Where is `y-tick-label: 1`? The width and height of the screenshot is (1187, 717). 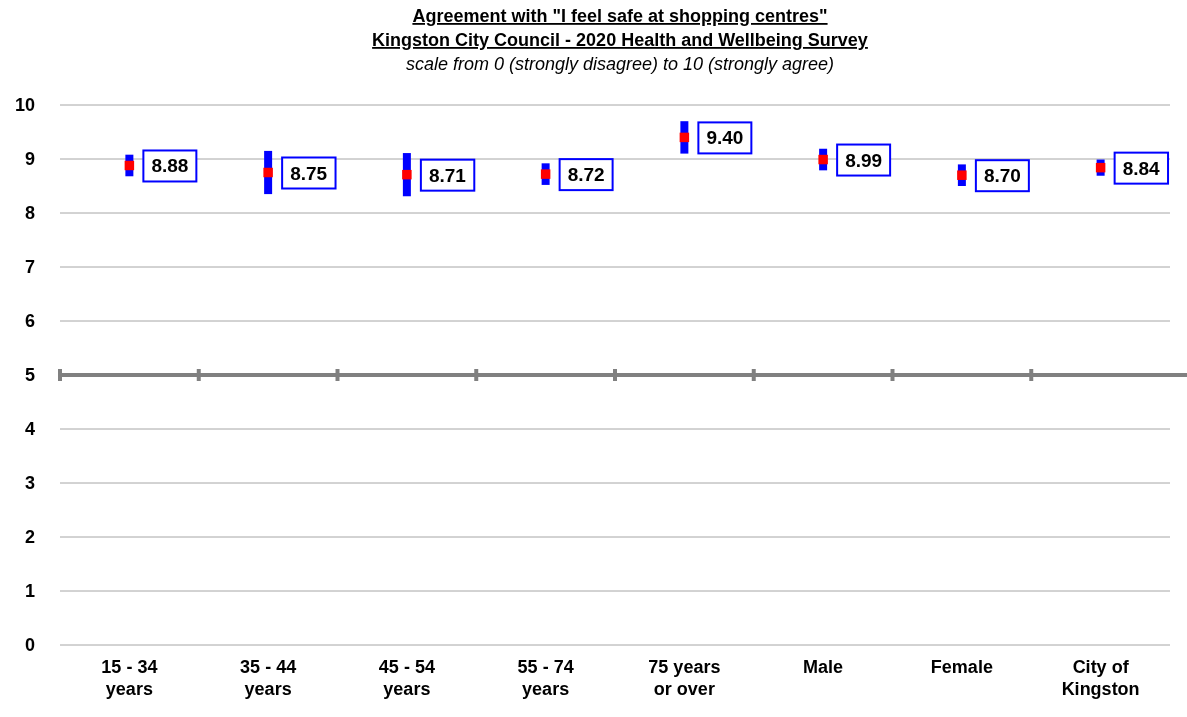 y-tick-label: 1 is located at coordinates (29, 591).